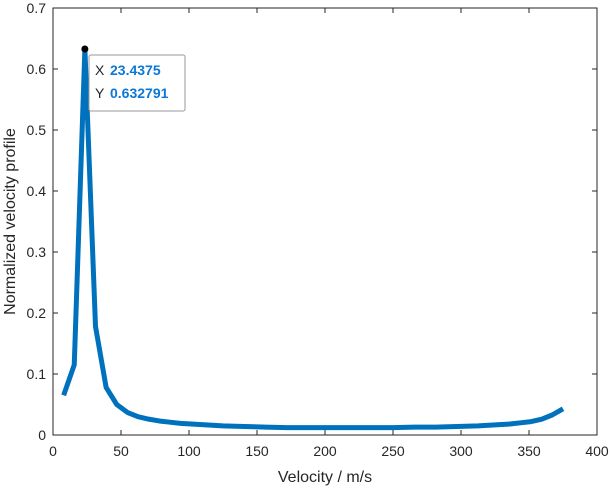 The width and height of the screenshot is (610, 488). What do you see at coordinates (597, 451) in the screenshot?
I see `x-tick-label: 400` at bounding box center [597, 451].